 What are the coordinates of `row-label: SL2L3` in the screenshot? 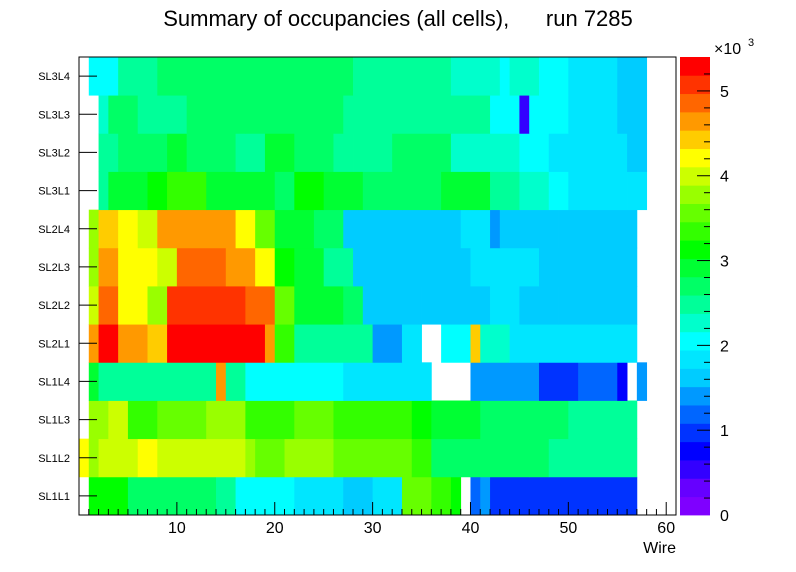 It's located at (54, 268).